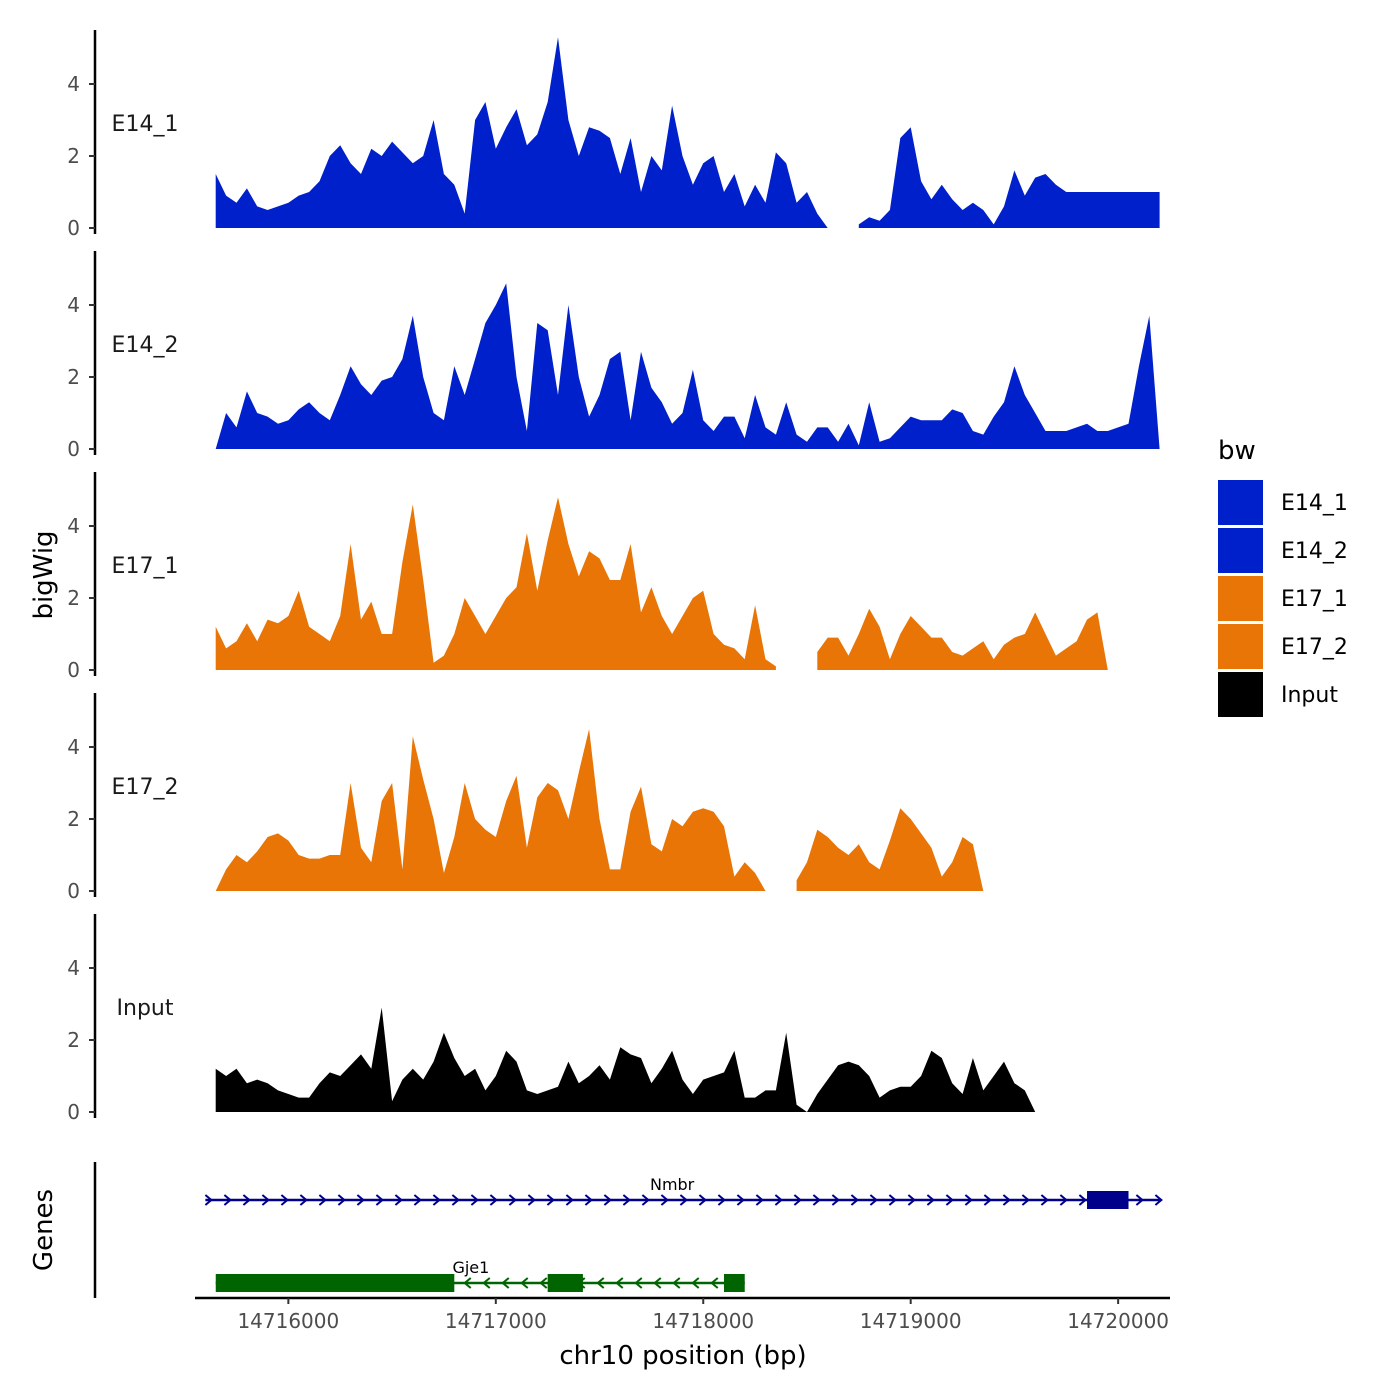 This screenshot has width=1400, height=1400. What do you see at coordinates (470, 1267) in the screenshot?
I see `gene-label: Gje1` at bounding box center [470, 1267].